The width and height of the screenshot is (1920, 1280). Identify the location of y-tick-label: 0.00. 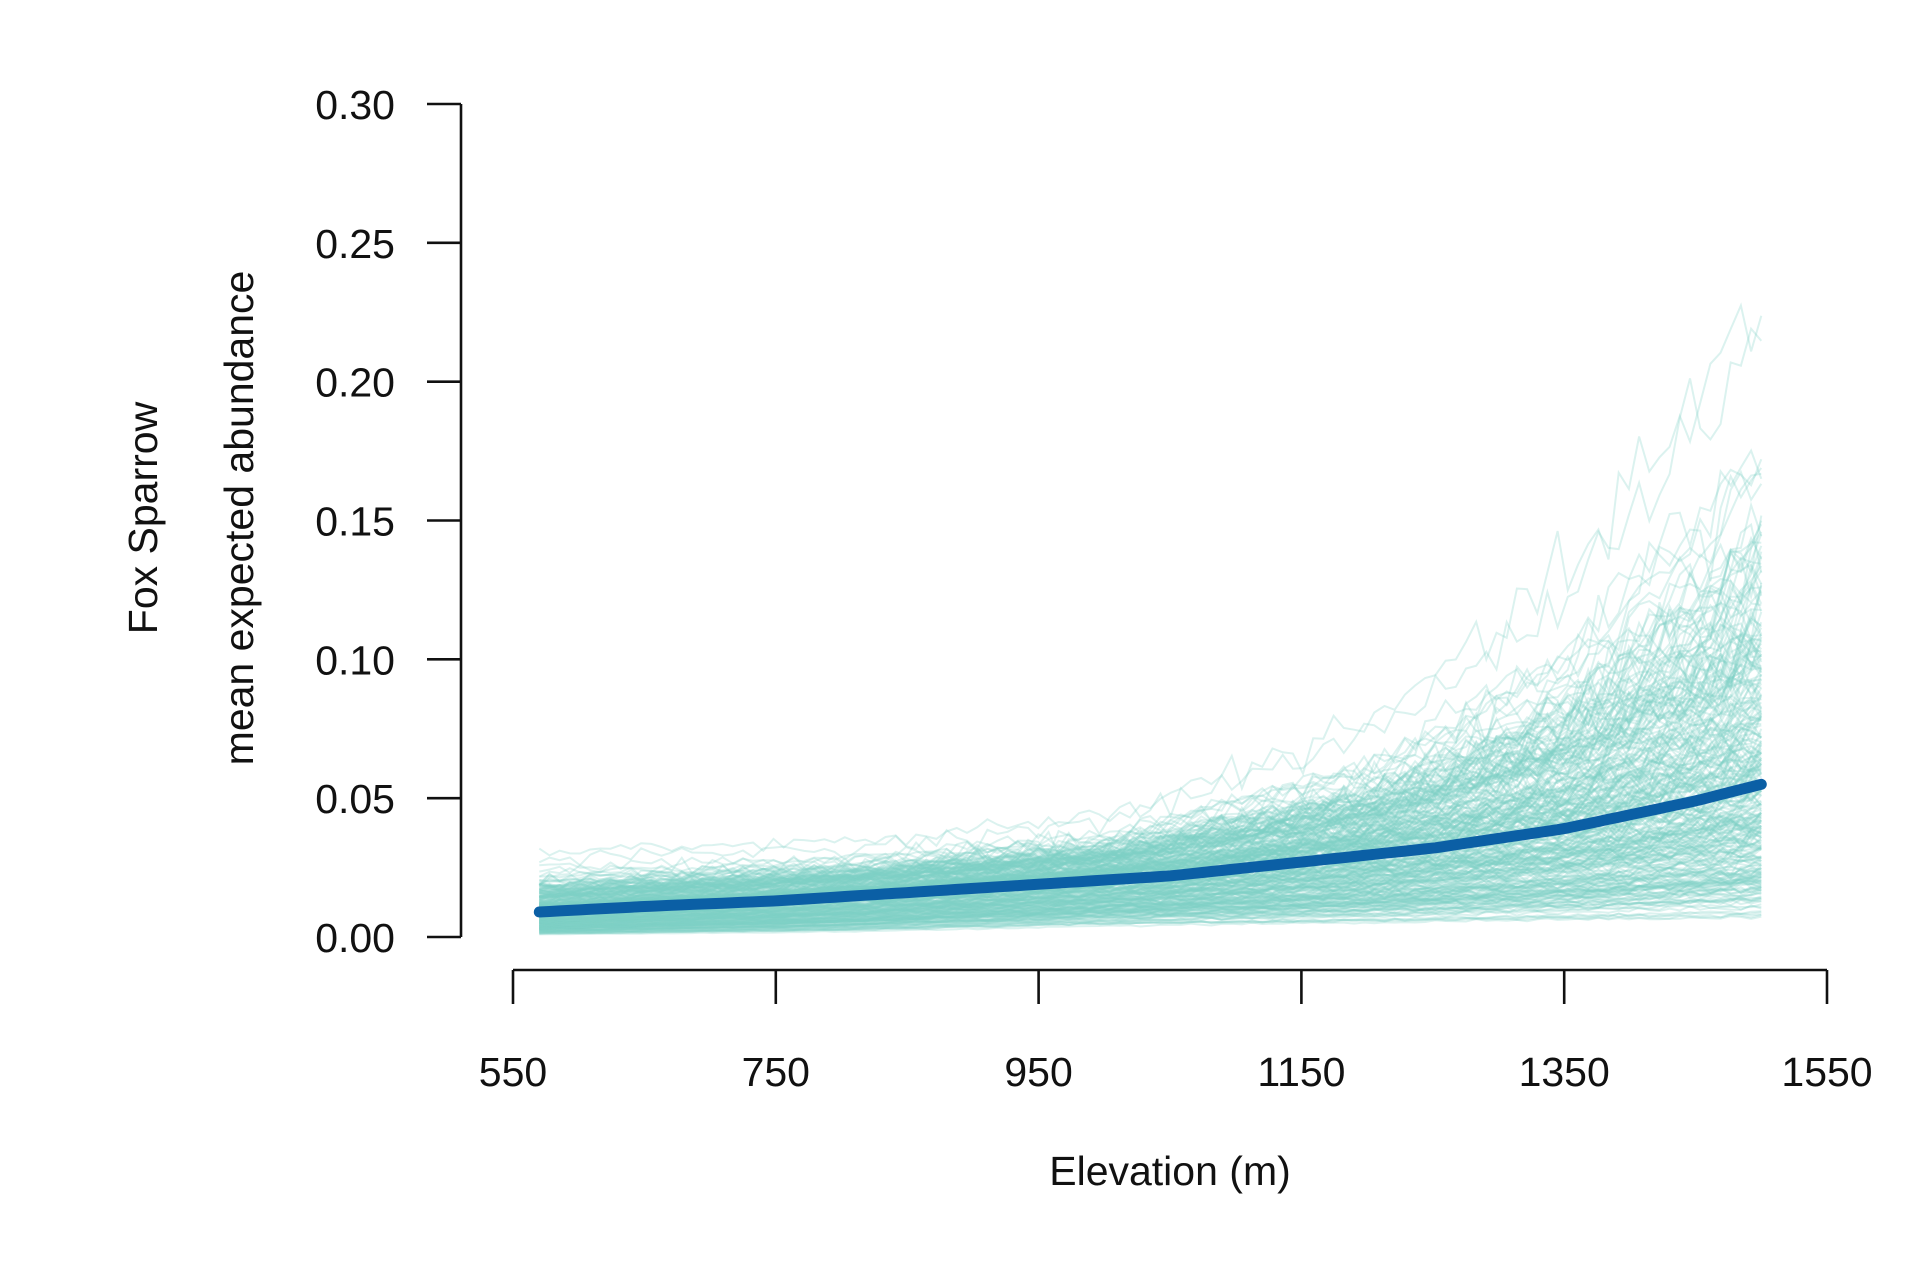
(355, 938).